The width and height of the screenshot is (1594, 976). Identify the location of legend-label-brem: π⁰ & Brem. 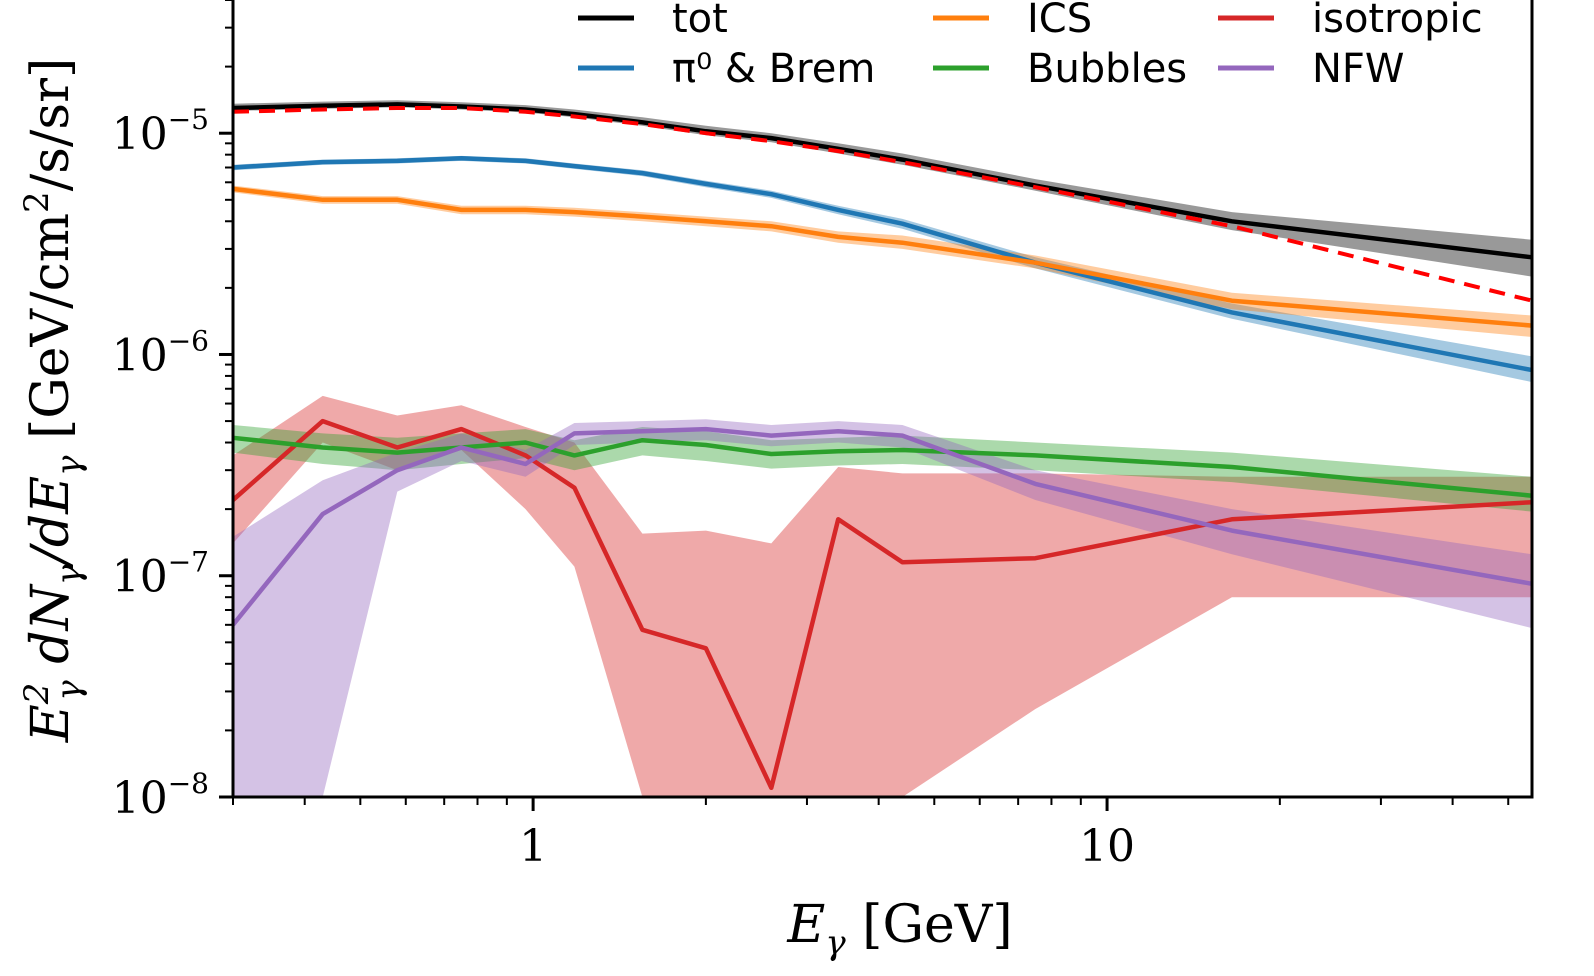
(773, 69).